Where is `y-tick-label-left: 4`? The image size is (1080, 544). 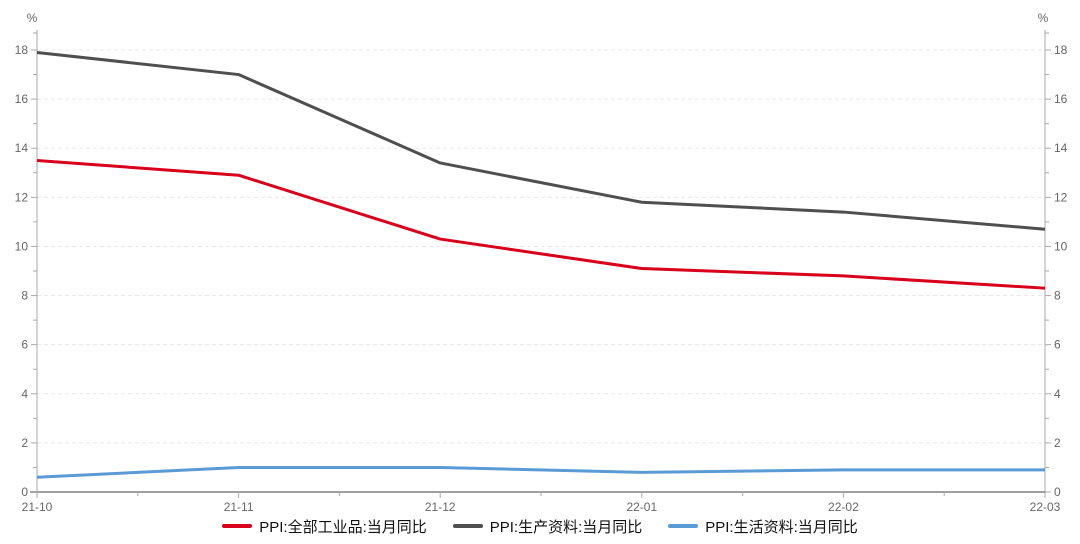 y-tick-label-left: 4 is located at coordinates (24, 394).